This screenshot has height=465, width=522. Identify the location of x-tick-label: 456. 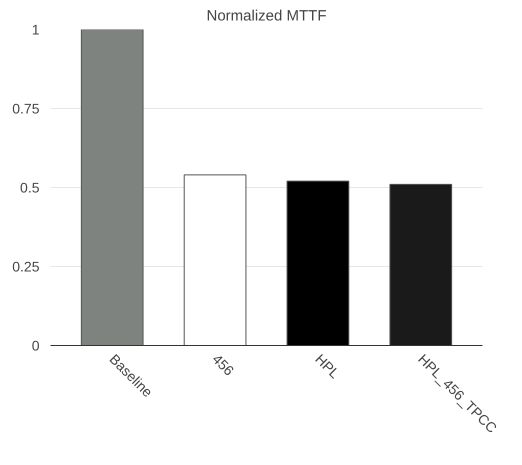
(223, 364).